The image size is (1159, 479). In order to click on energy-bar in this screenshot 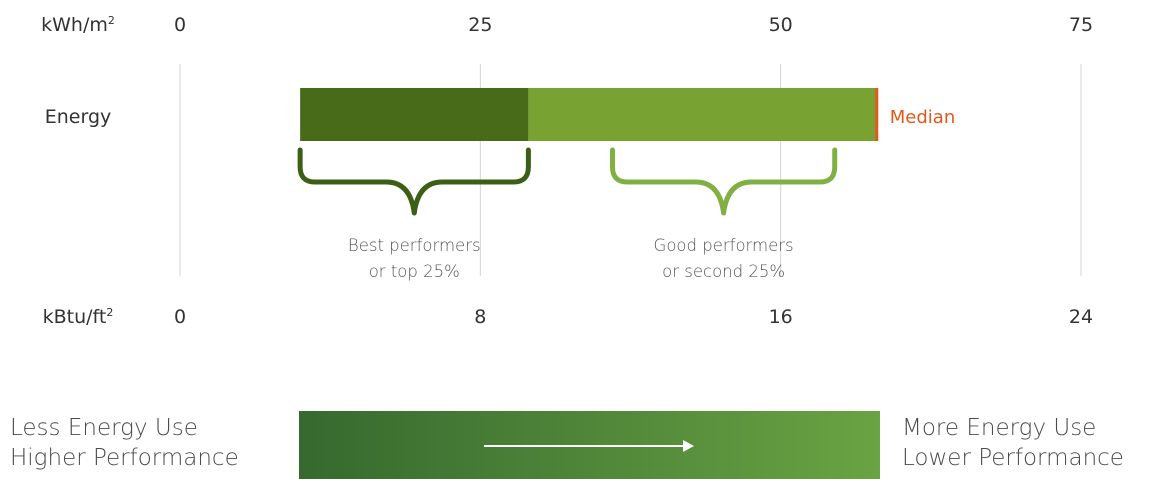, I will do `click(588, 114)`.